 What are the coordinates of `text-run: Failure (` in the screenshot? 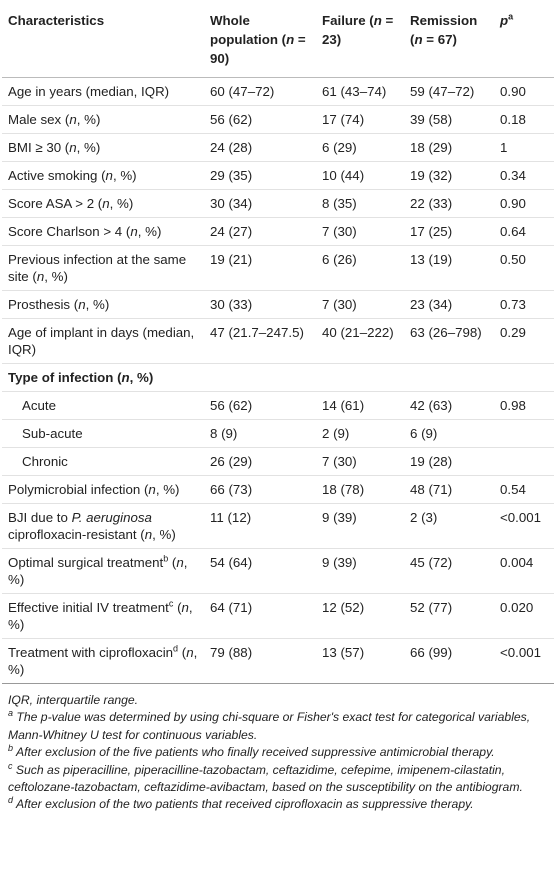 It's located at (348, 20).